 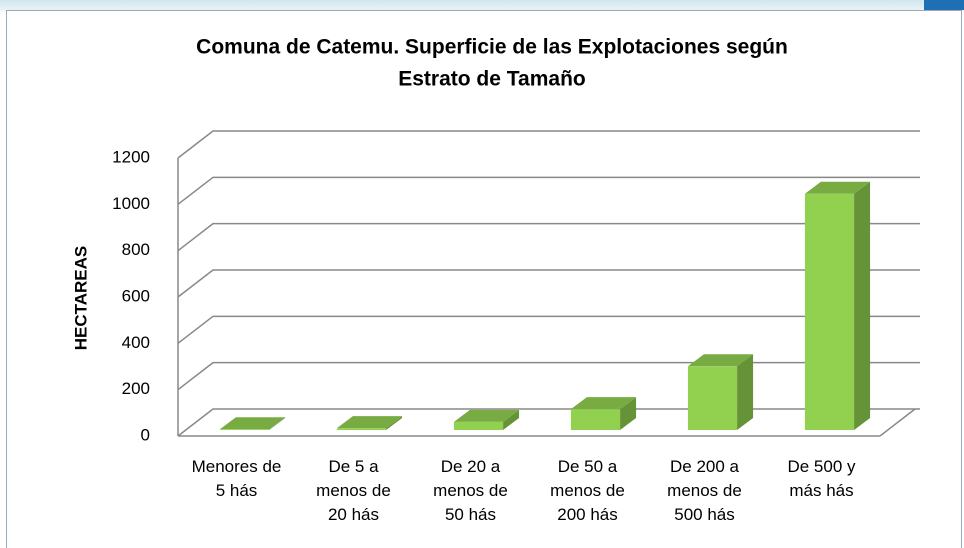 I want to click on y-tick-label: 800, so click(x=136, y=249).